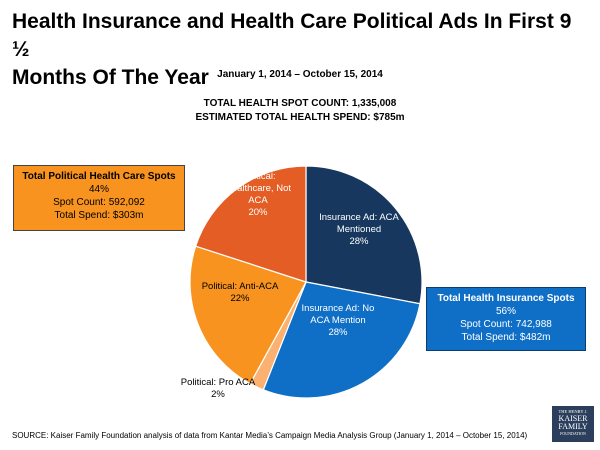 The image size is (600, 450). I want to click on insurance-callout-title: Total Health Insurance Spots, so click(506, 298).